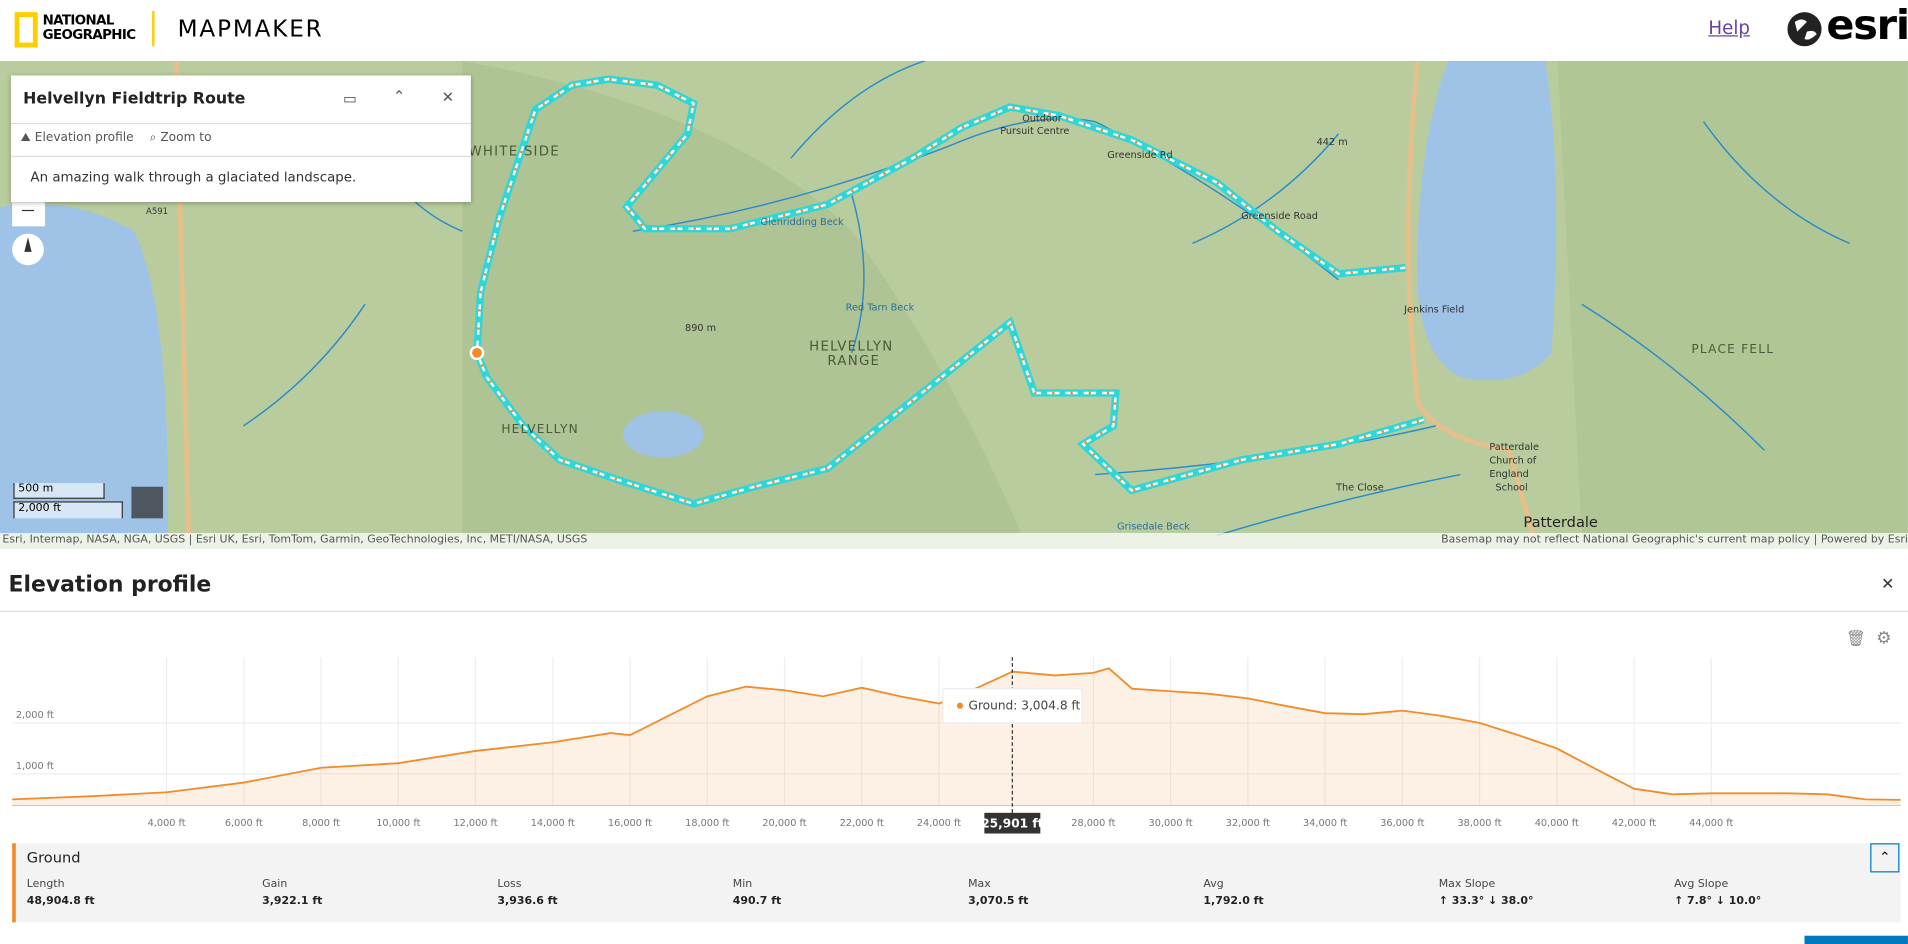 This screenshot has width=1908, height=944. Describe the element at coordinates (399, 96) in the screenshot. I see `collapse-button: ⌃` at that location.